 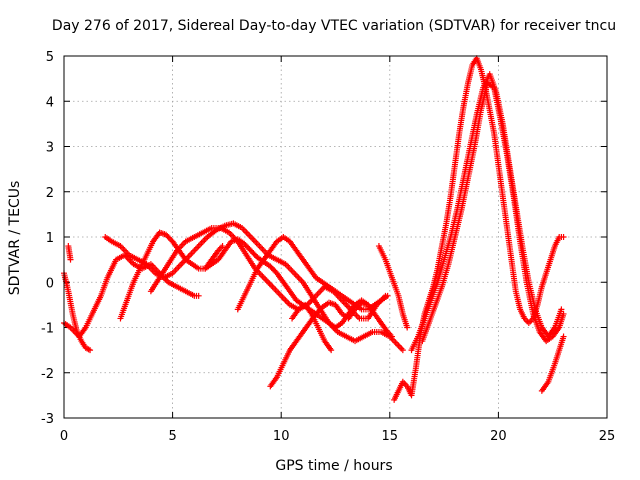 What do you see at coordinates (172, 436) in the screenshot?
I see `x-tick-label: 5` at bounding box center [172, 436].